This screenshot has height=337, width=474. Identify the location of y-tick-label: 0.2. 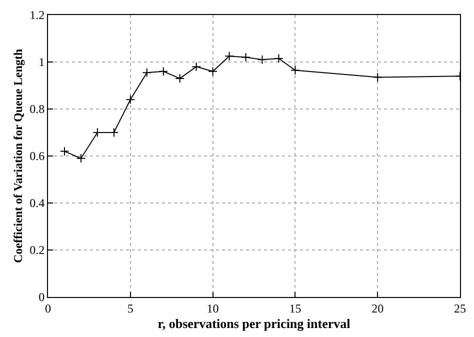
(37, 250).